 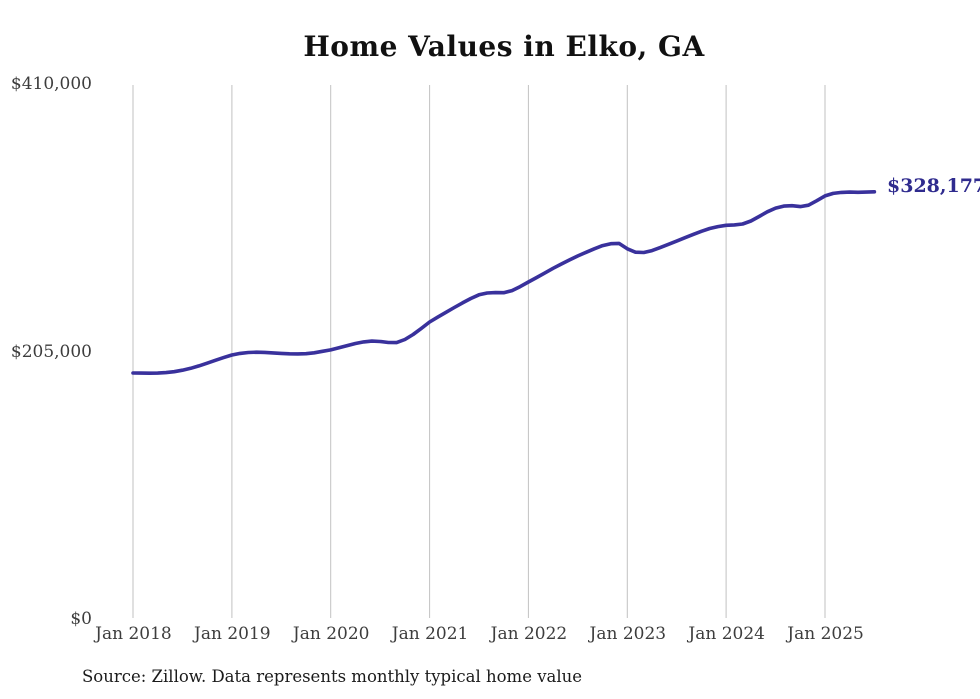 What do you see at coordinates (430, 634) in the screenshot?
I see `x-axis-label-2021: Jan 2021` at bounding box center [430, 634].